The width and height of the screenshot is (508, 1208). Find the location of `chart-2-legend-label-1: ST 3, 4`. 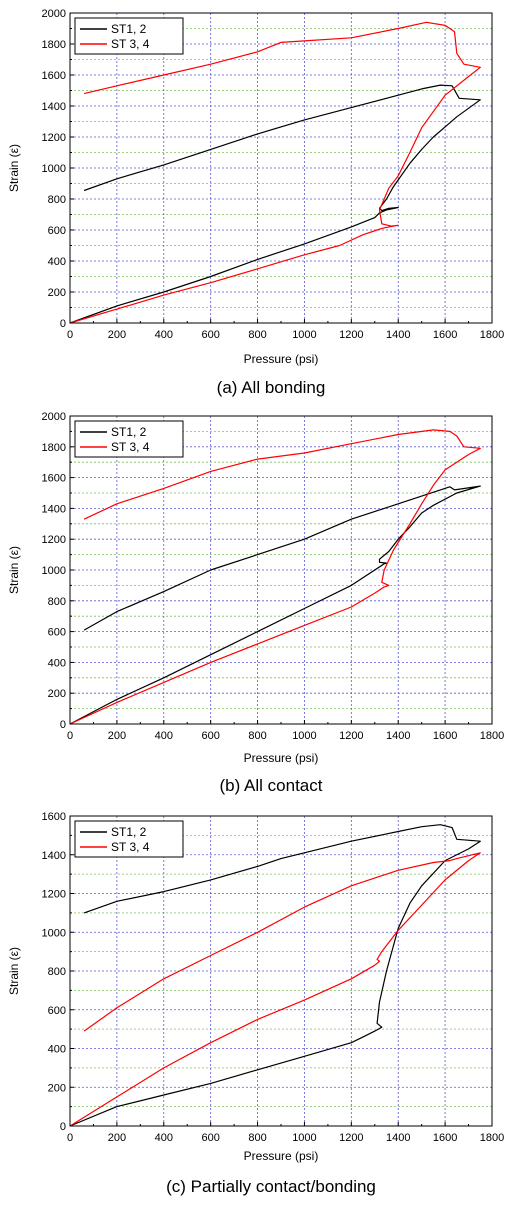

chart-2-legend-label-1: ST 3, 4 is located at coordinates (130, 847).